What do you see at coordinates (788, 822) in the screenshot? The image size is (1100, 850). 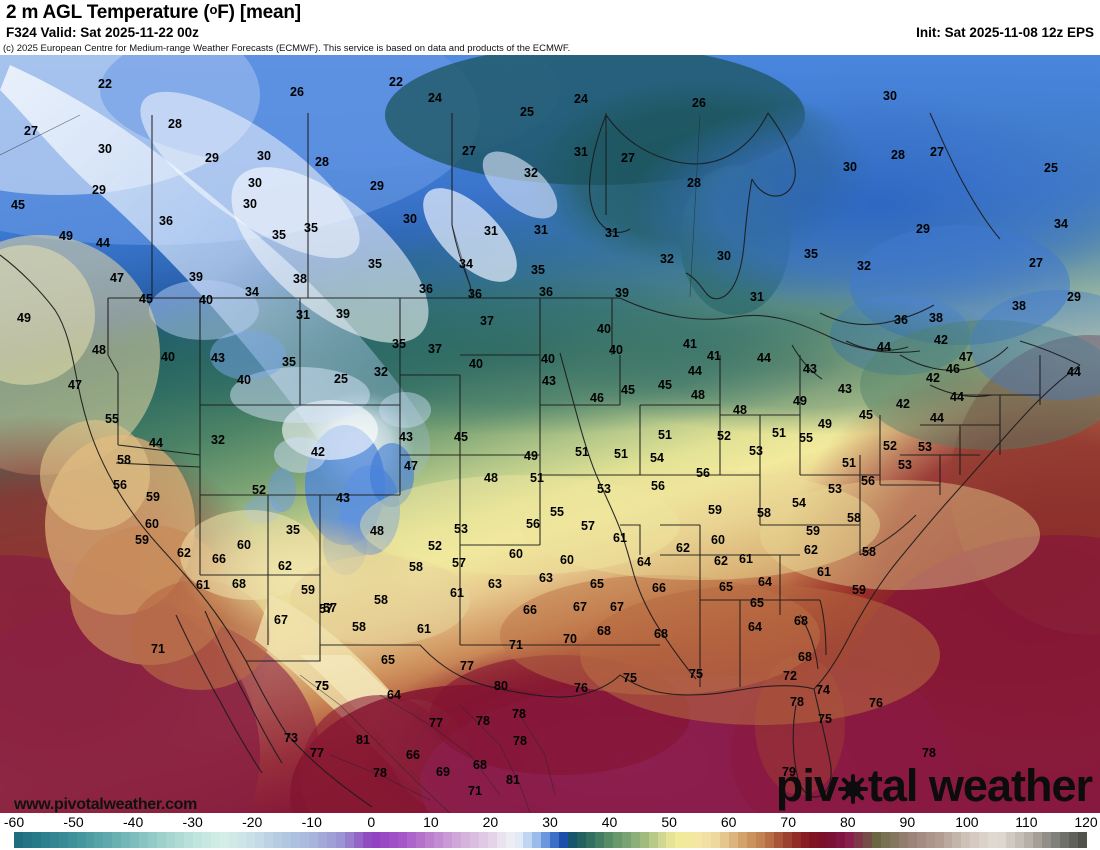 I see `colorbar-tick: 70` at bounding box center [788, 822].